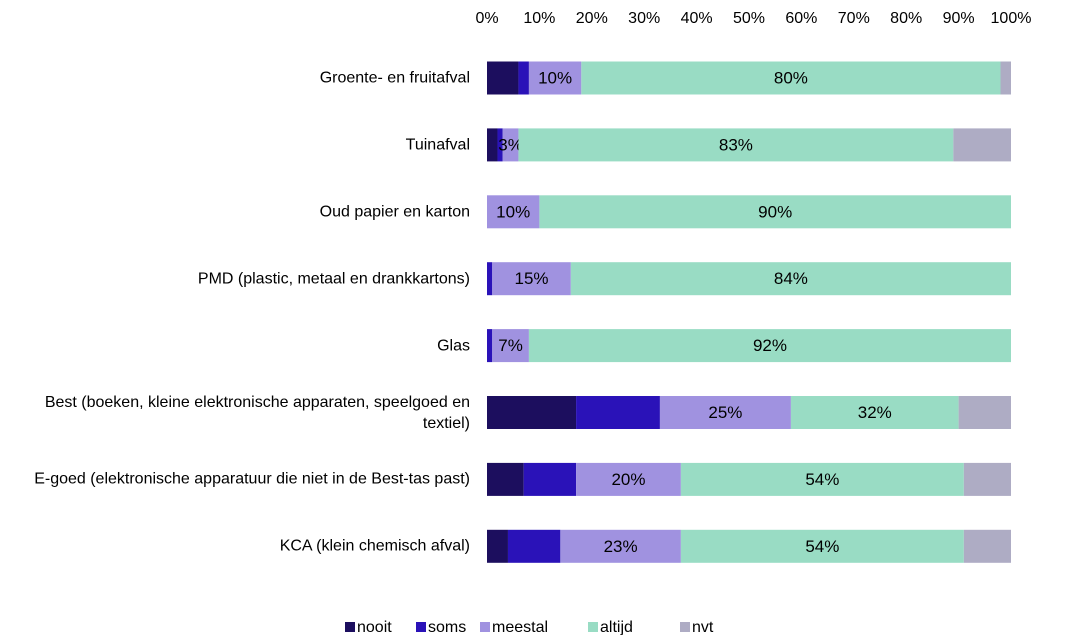  Describe the element at coordinates (592, 18) in the screenshot. I see `x-tick-label: 20%` at that location.